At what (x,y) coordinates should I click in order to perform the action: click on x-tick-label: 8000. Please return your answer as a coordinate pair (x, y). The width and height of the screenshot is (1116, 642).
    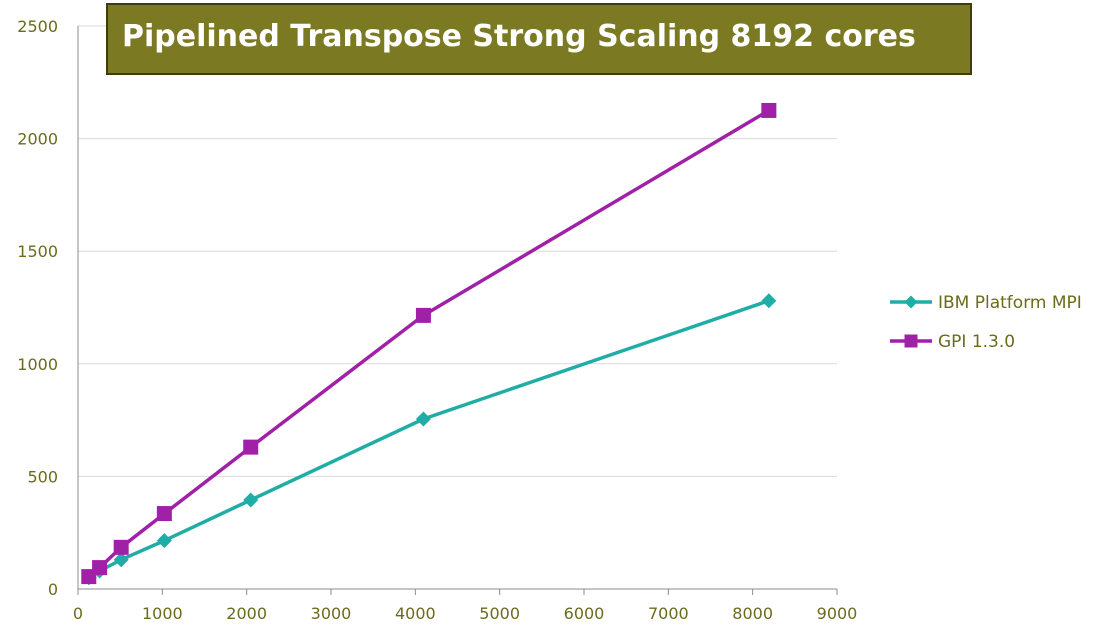
    Looking at the image, I should click on (752, 613).